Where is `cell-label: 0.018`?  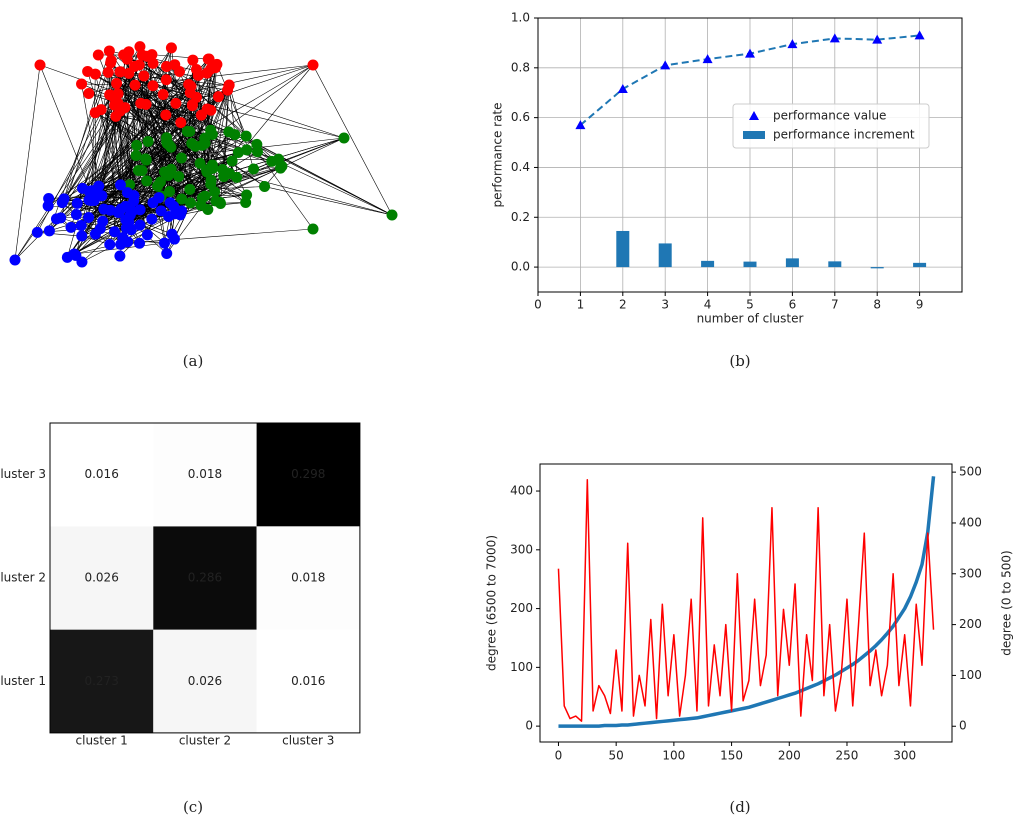
cell-label: 0.018 is located at coordinates (308, 577).